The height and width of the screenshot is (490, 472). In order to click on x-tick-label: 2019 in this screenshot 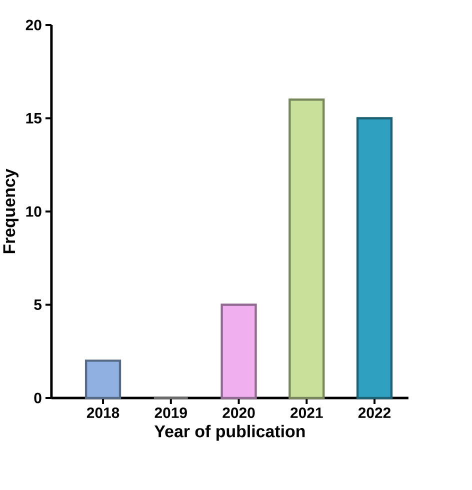, I will do `click(170, 412)`.